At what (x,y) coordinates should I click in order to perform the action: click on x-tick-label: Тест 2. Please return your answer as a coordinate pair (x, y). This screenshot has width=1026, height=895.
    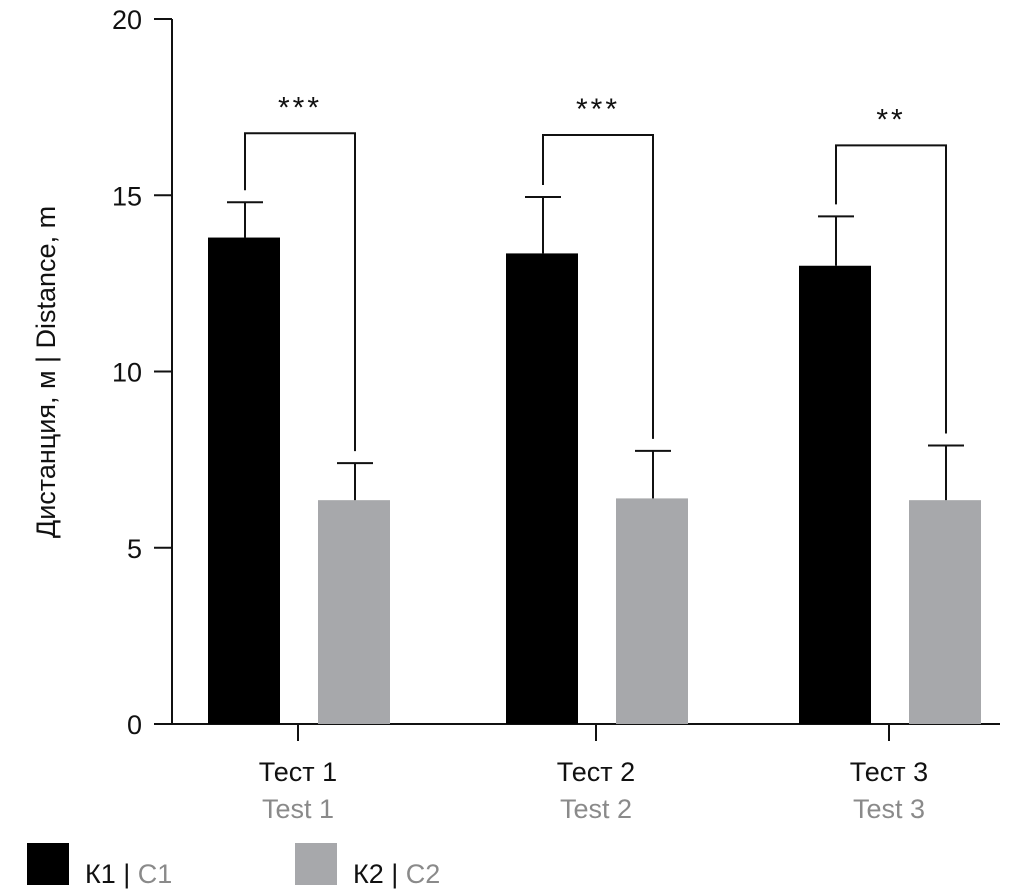
    Looking at the image, I should click on (596, 772).